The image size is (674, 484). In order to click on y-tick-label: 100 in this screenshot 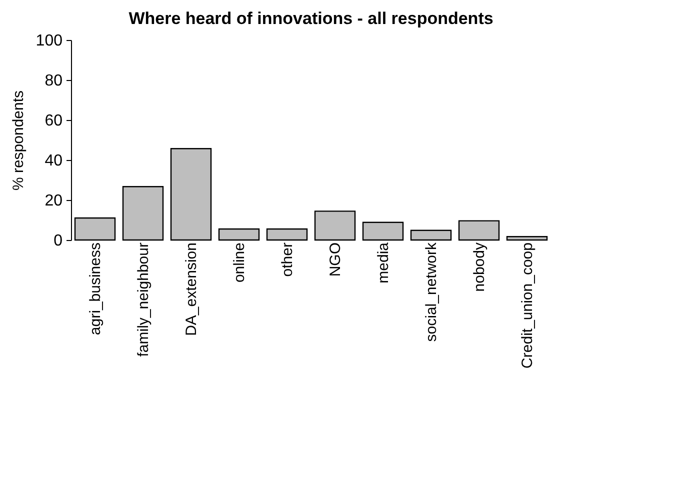, I will do `click(49, 41)`.